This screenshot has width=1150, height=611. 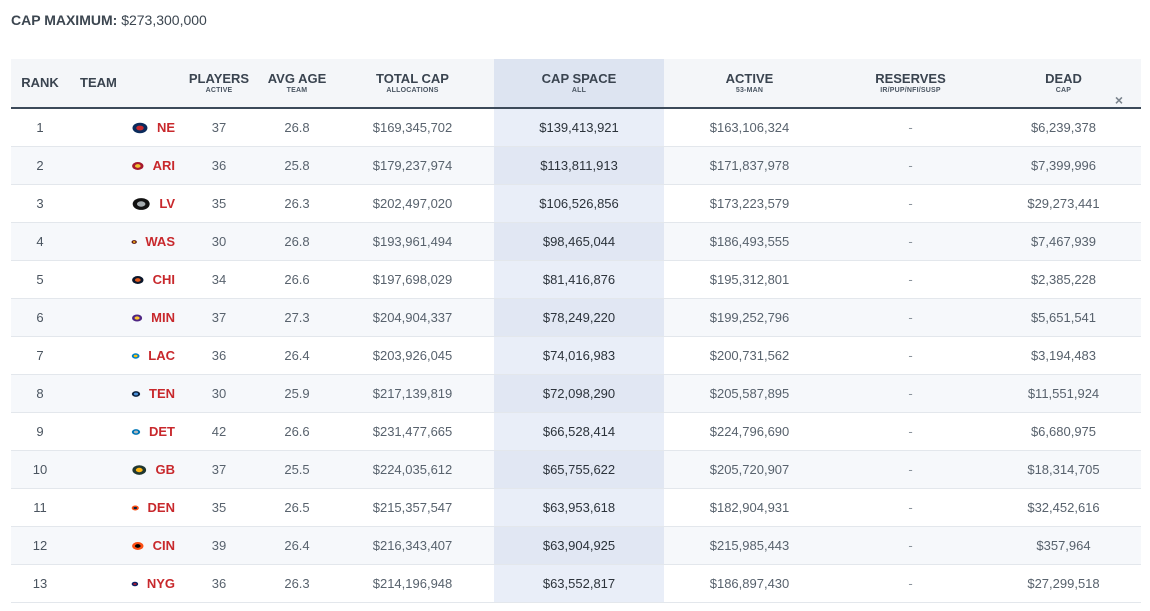 What do you see at coordinates (579, 165) in the screenshot?
I see `cap-space-cell: $113,811,913` at bounding box center [579, 165].